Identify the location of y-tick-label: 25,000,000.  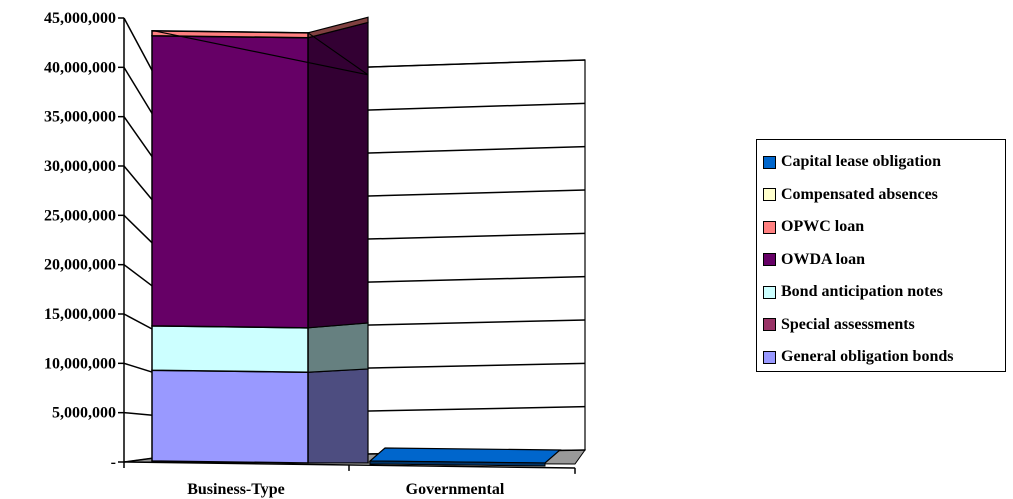
(80, 215).